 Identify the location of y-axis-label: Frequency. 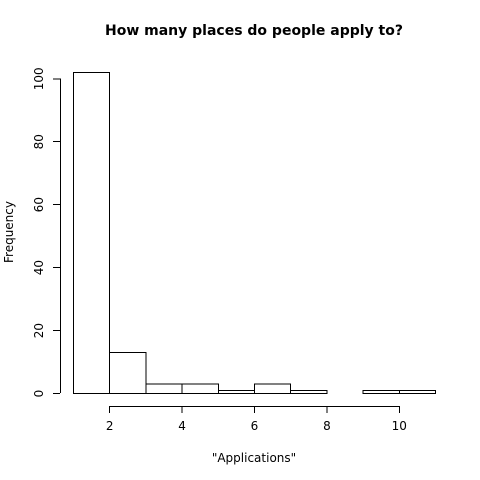
(9, 232).